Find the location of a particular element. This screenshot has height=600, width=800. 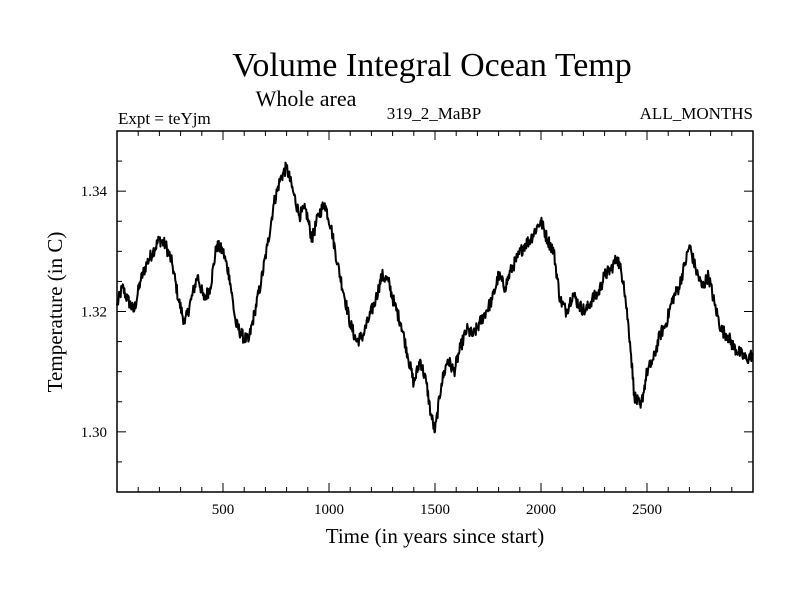

x-tick-label: 1000 is located at coordinates (329, 510).